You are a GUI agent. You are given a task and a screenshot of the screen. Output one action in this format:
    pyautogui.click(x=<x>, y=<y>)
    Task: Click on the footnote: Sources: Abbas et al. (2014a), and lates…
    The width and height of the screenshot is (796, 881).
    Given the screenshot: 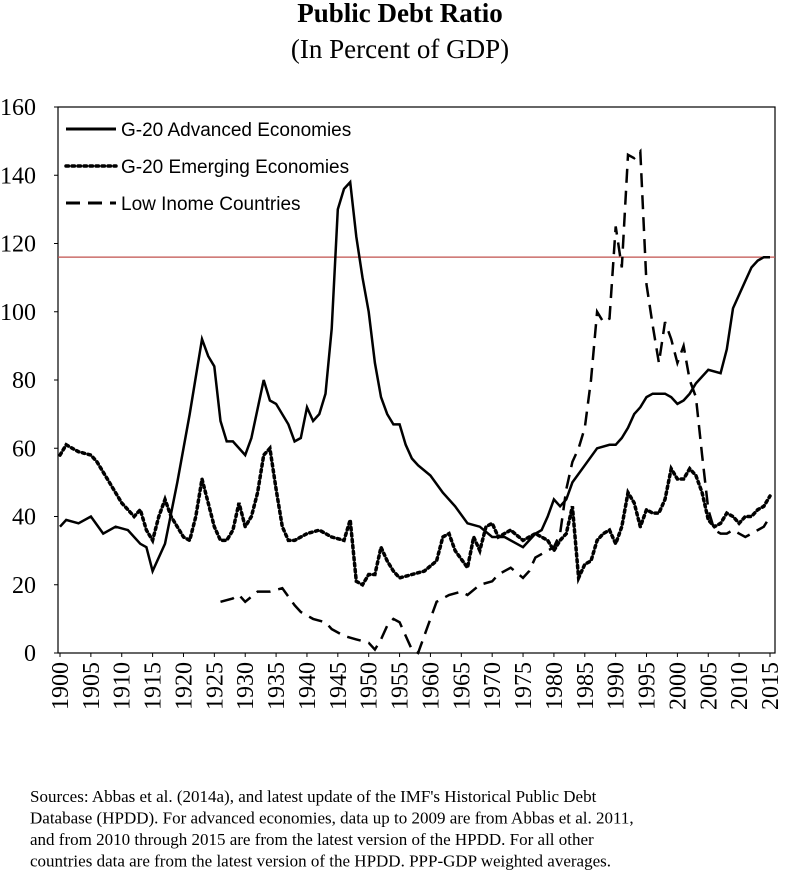 What is the action you would take?
    pyautogui.click(x=313, y=796)
    